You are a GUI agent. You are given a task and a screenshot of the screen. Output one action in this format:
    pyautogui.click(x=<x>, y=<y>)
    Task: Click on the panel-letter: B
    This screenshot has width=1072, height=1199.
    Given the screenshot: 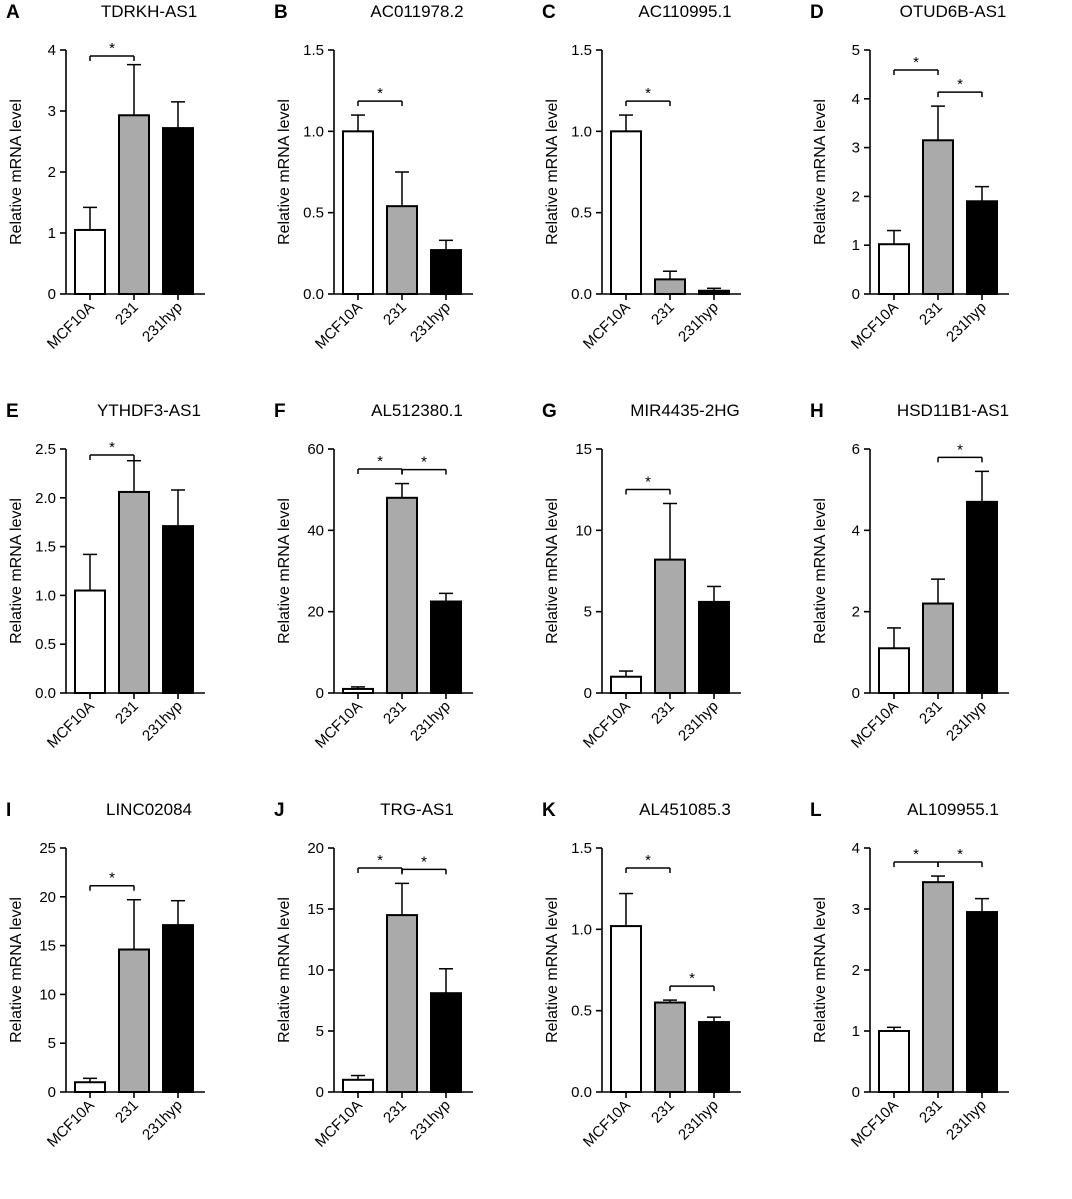 What is the action you would take?
    pyautogui.click(x=281, y=12)
    